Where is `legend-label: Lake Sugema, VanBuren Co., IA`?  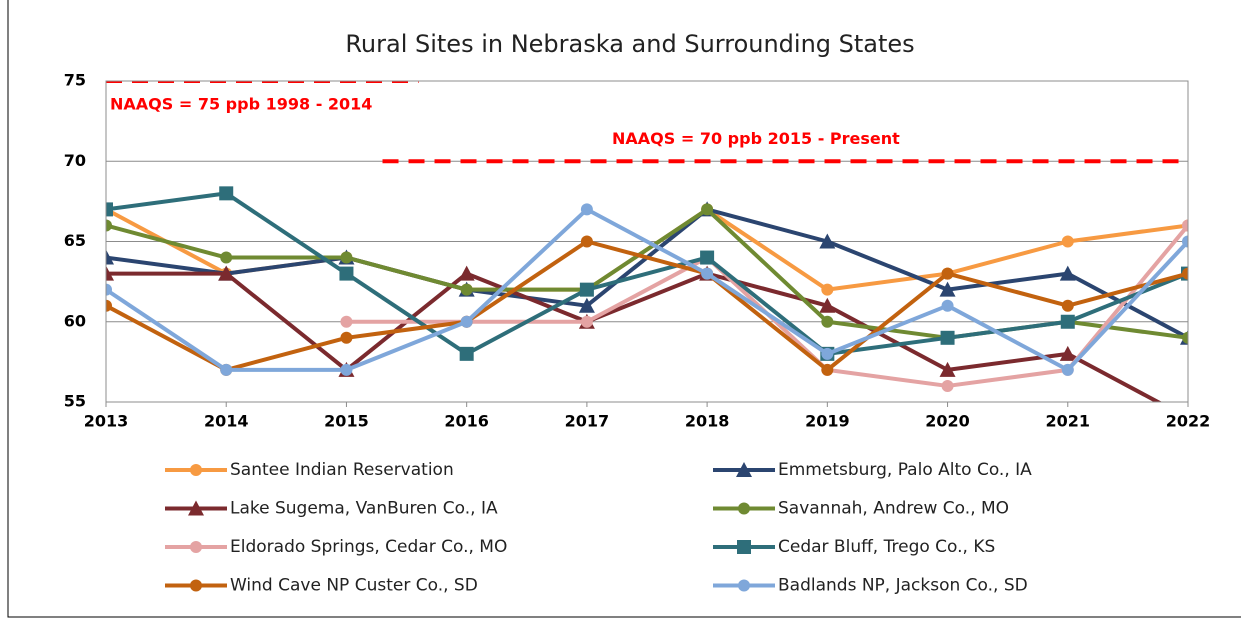 legend-label: Lake Sugema, VanBuren Co., IA is located at coordinates (364, 509).